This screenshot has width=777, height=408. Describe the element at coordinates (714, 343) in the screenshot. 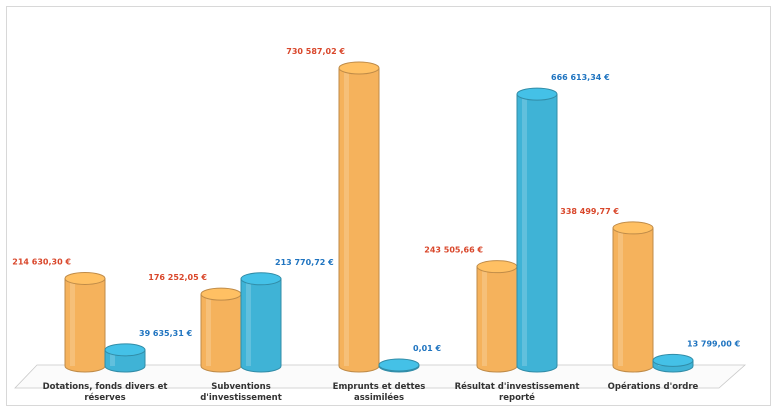

I see `data-label: 13 799,00 €` at that location.